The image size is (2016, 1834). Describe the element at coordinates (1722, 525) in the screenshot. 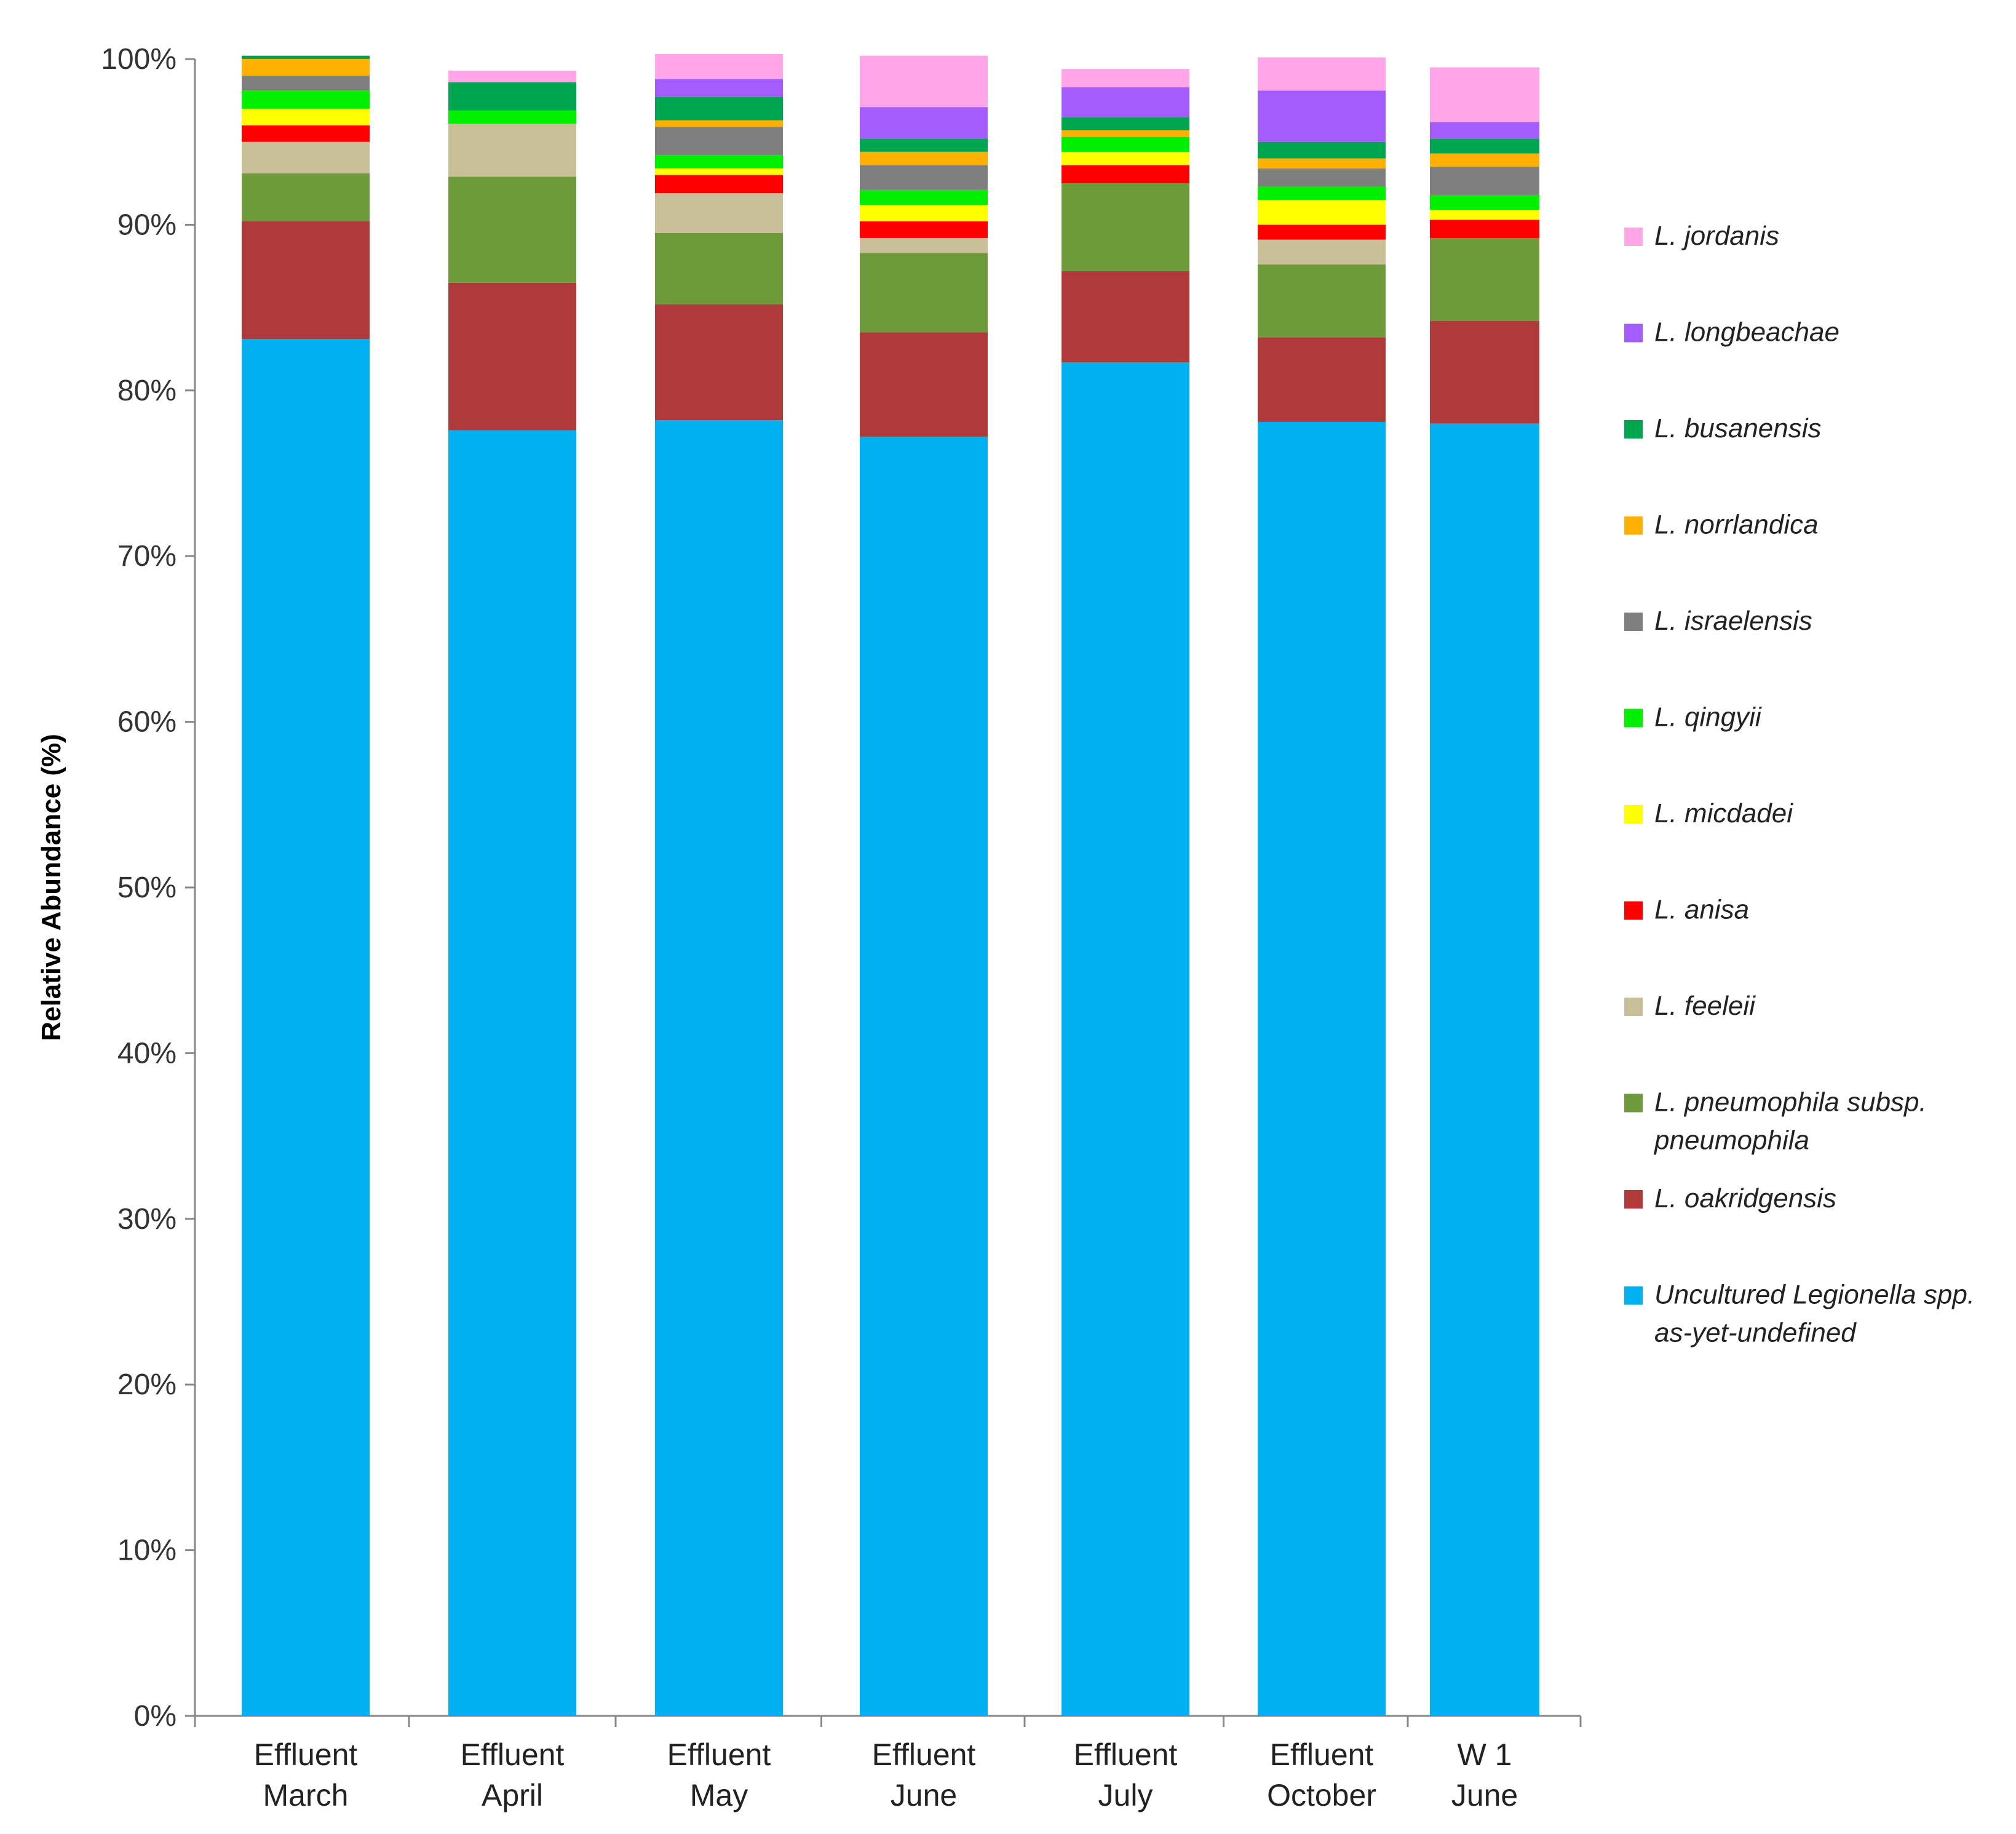

I see `legend-entry: L. norrlandica` at that location.